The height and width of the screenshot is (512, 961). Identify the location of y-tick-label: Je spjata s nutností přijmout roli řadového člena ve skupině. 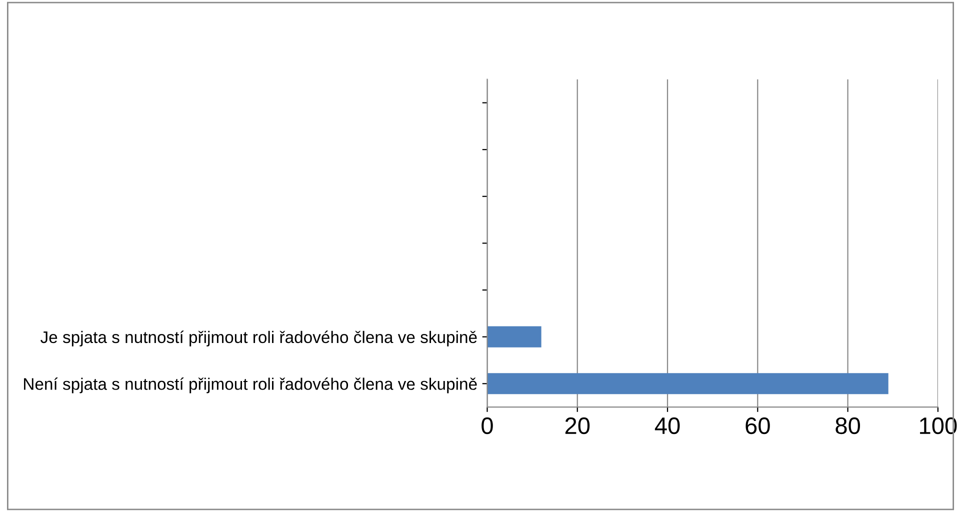
(258, 338).